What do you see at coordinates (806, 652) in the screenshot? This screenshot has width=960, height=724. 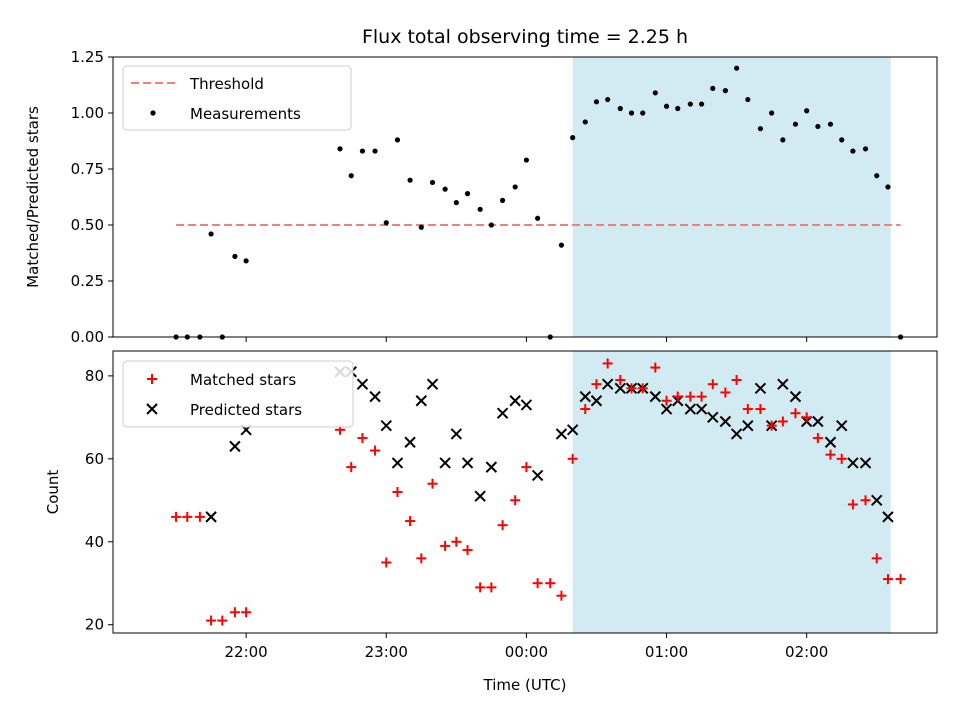 I see `time-x-tick-label: 02:00` at bounding box center [806, 652].